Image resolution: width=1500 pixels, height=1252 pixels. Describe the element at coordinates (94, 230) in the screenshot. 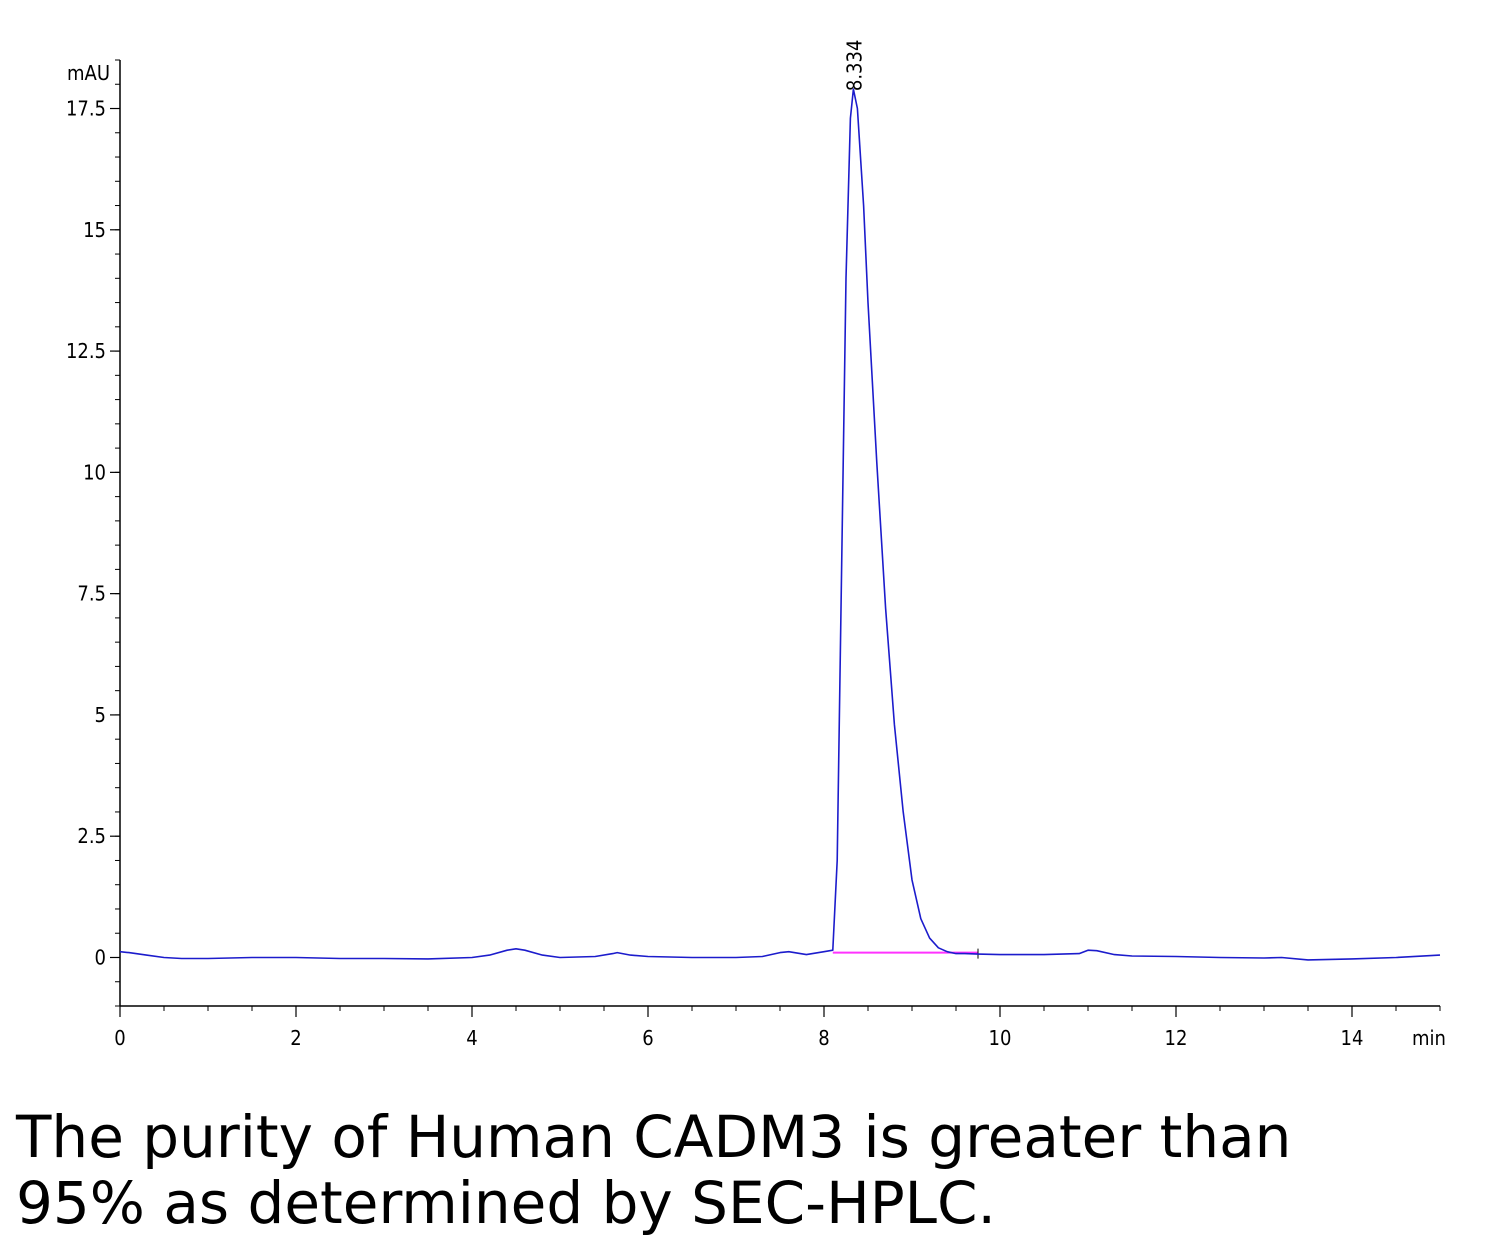

I see `y-tick-label: 15` at that location.